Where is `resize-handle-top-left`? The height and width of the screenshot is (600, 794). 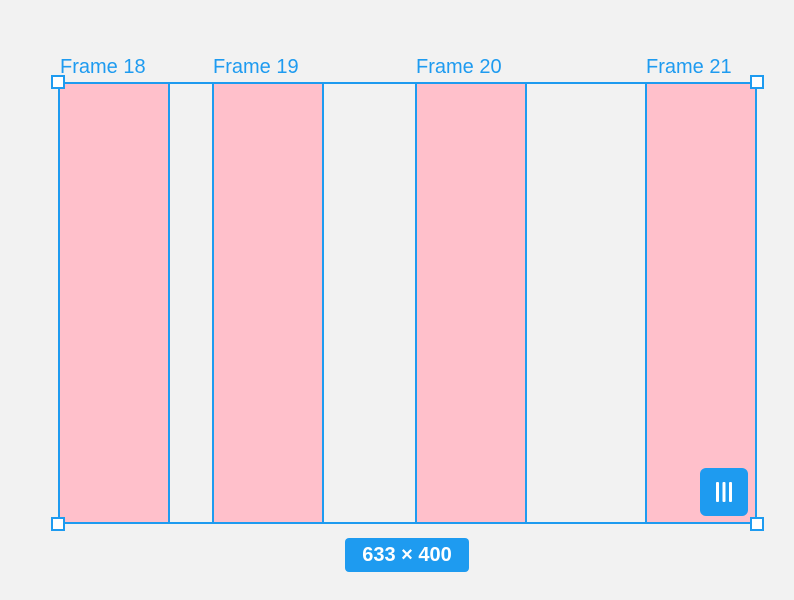 resize-handle-top-left is located at coordinates (58, 82).